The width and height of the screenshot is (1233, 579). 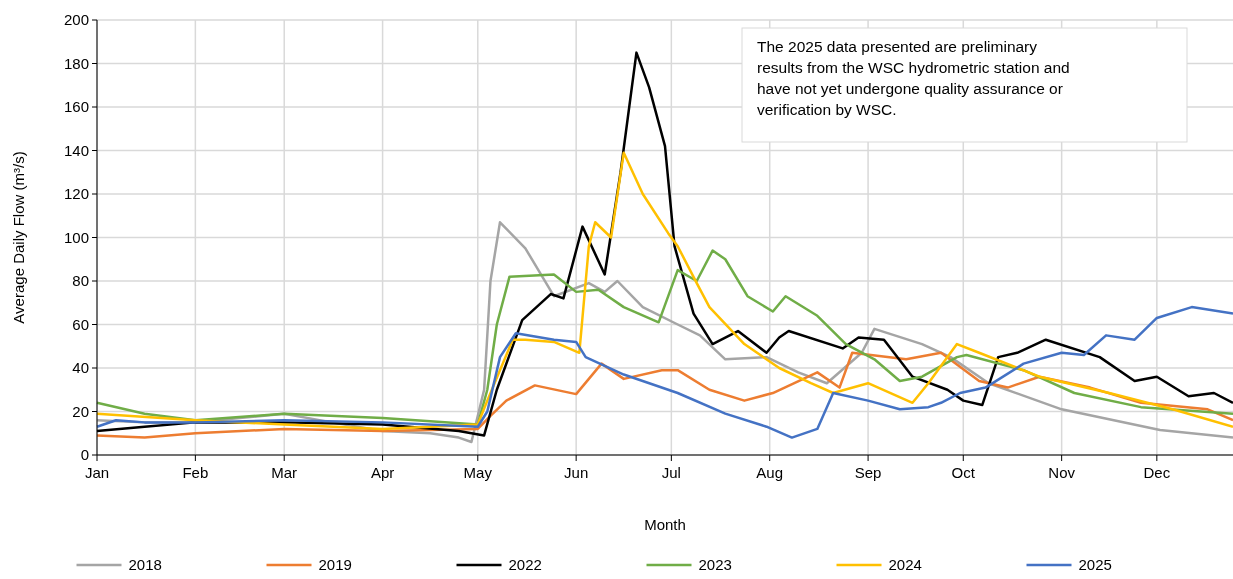 What do you see at coordinates (76, 107) in the screenshot?
I see `y-tick-label: 160` at bounding box center [76, 107].